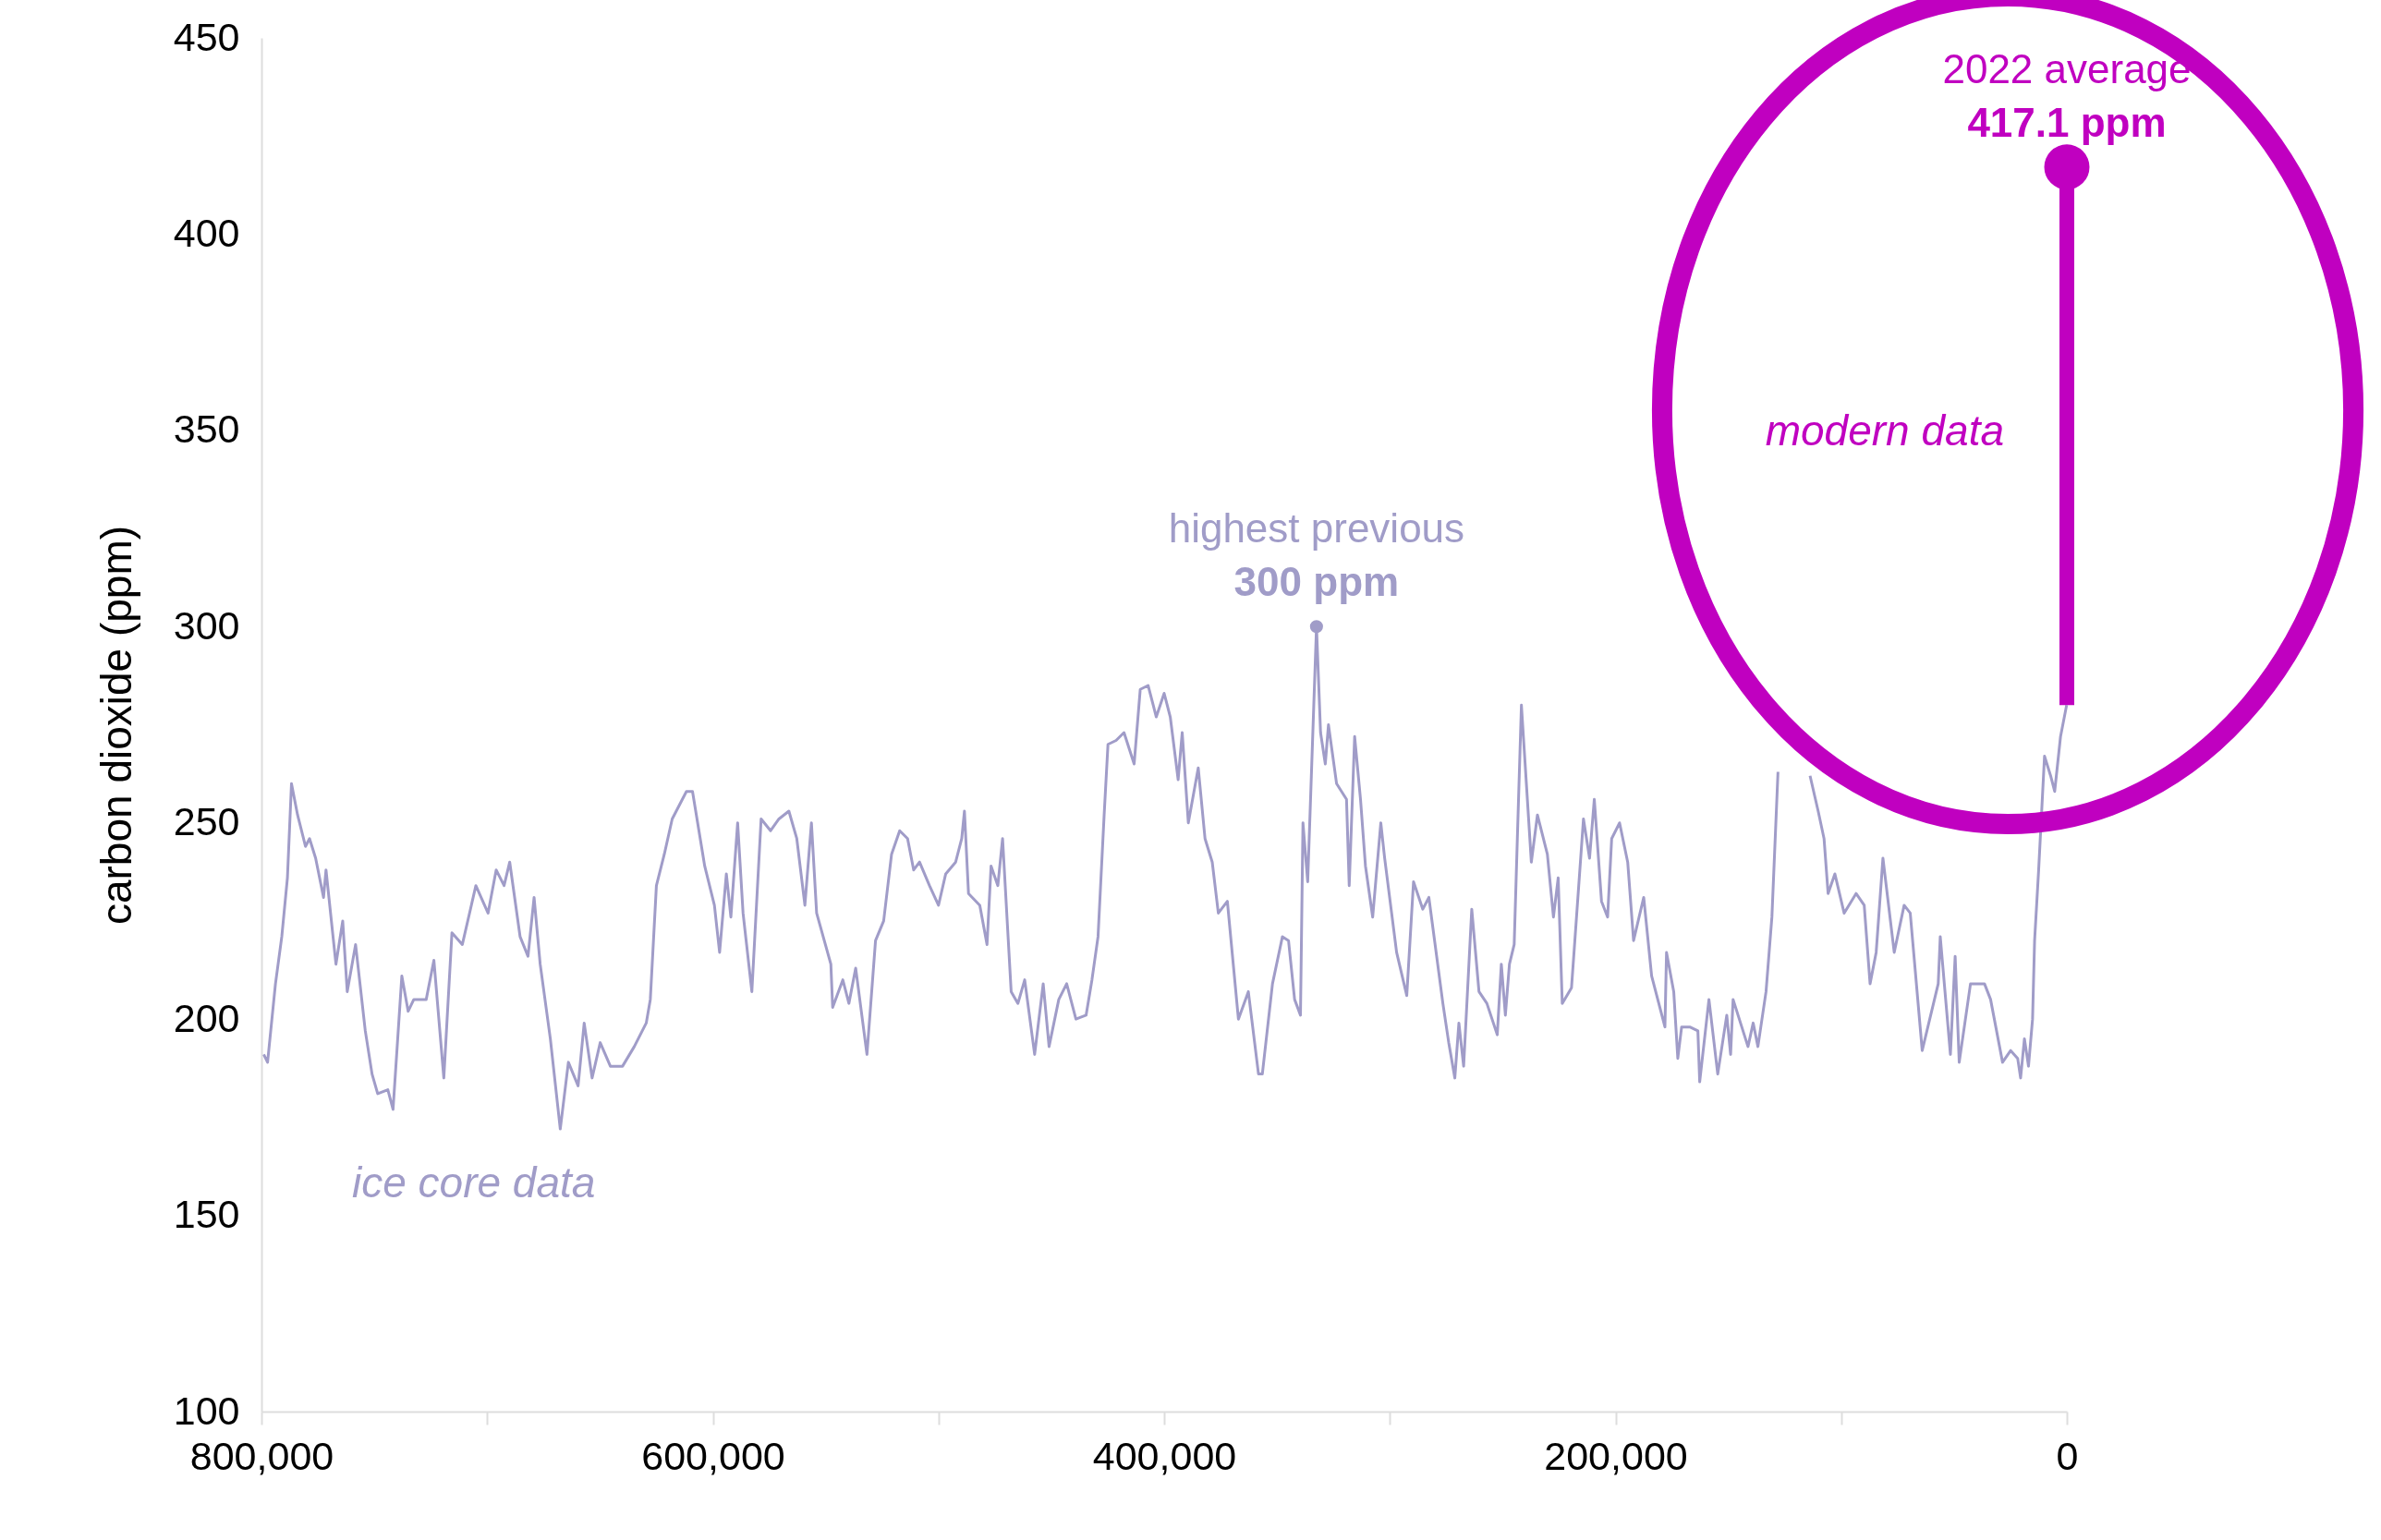  What do you see at coordinates (1316, 555) in the screenshot?
I see `annotation: highest previous 300 ppm` at bounding box center [1316, 555].